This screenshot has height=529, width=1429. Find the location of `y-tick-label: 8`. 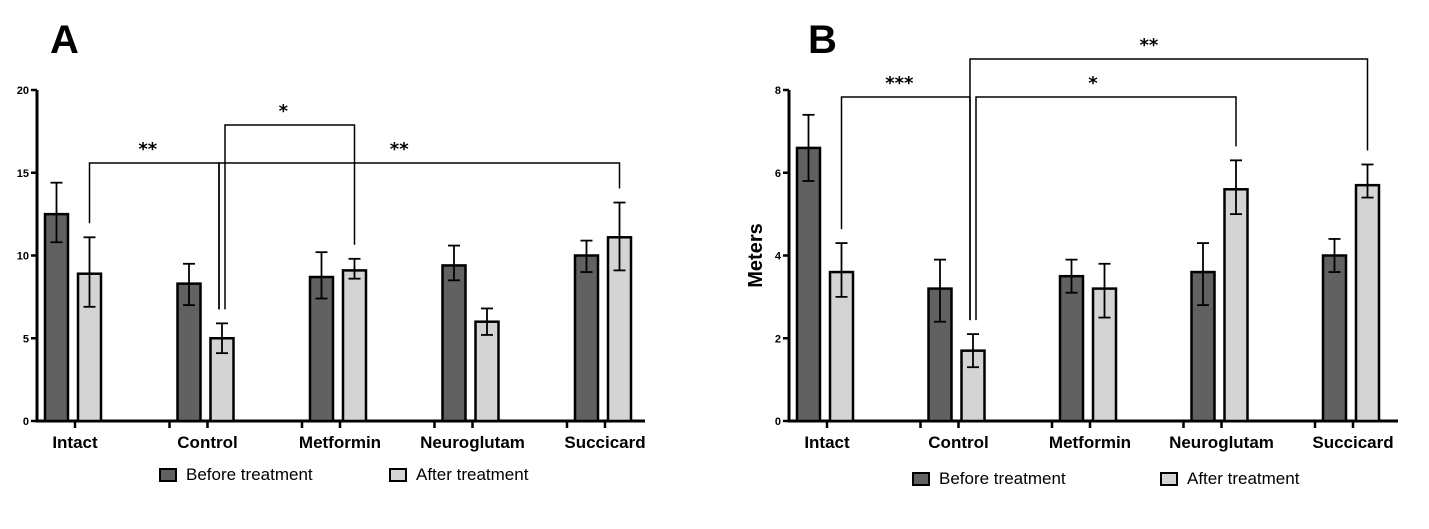

y-tick-label: 8 is located at coordinates (778, 91).